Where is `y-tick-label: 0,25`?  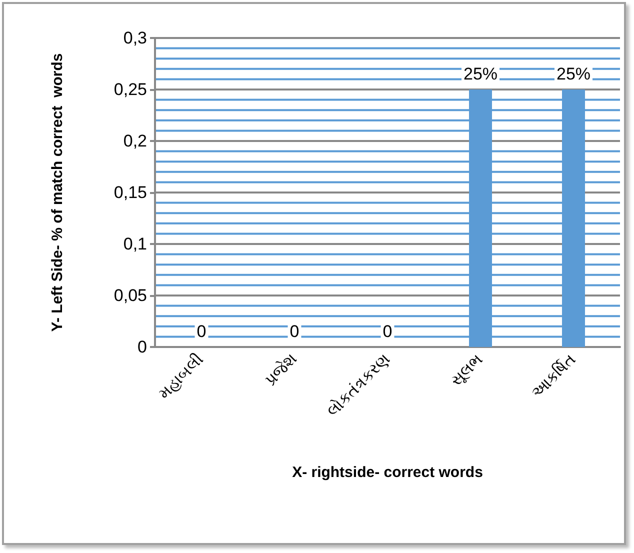 y-tick-label: 0,25 is located at coordinates (130, 89).